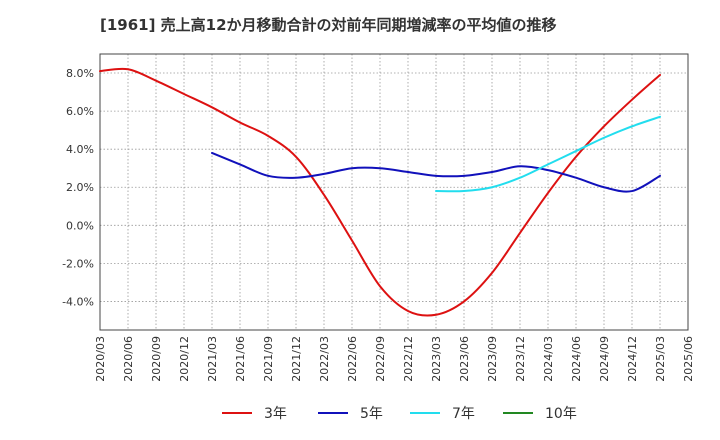 The height and width of the screenshot is (440, 720). I want to click on x-tick-label: 2023/12, so click(520, 359).